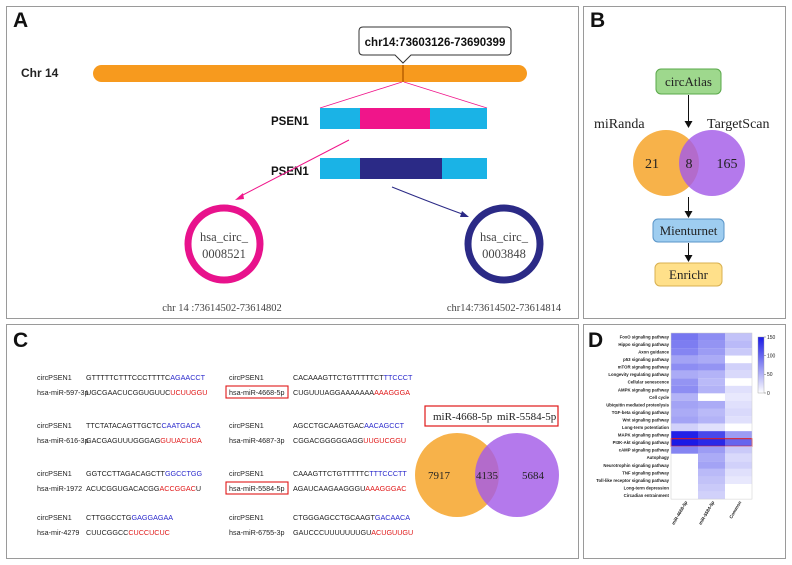  I want to click on heatmap-row-label-11: Wnt signaling pathway, so click(645, 419).